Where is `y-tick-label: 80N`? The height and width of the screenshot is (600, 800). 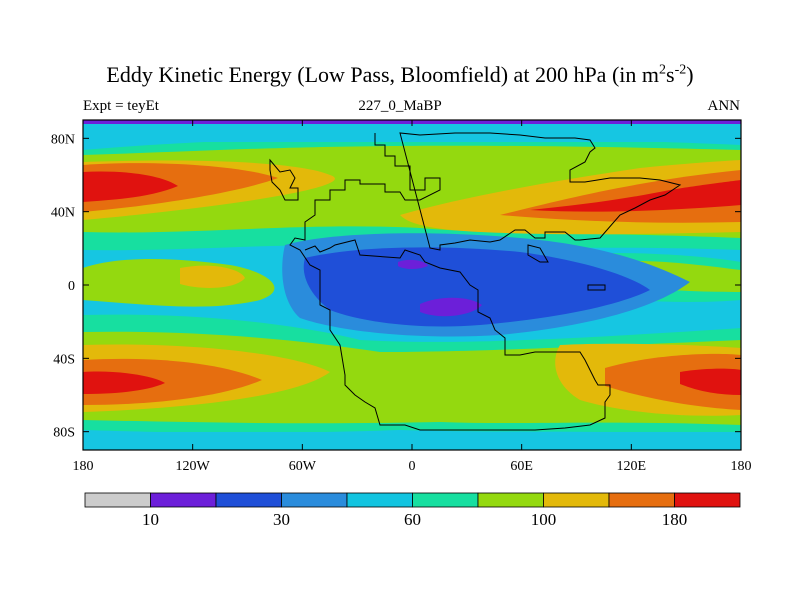 y-tick-label: 80N is located at coordinates (63, 139).